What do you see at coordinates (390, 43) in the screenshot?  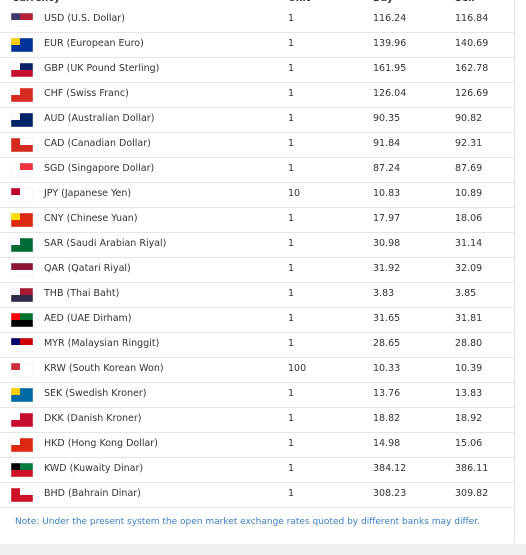 I see `buy-rate: 139.96` at bounding box center [390, 43].